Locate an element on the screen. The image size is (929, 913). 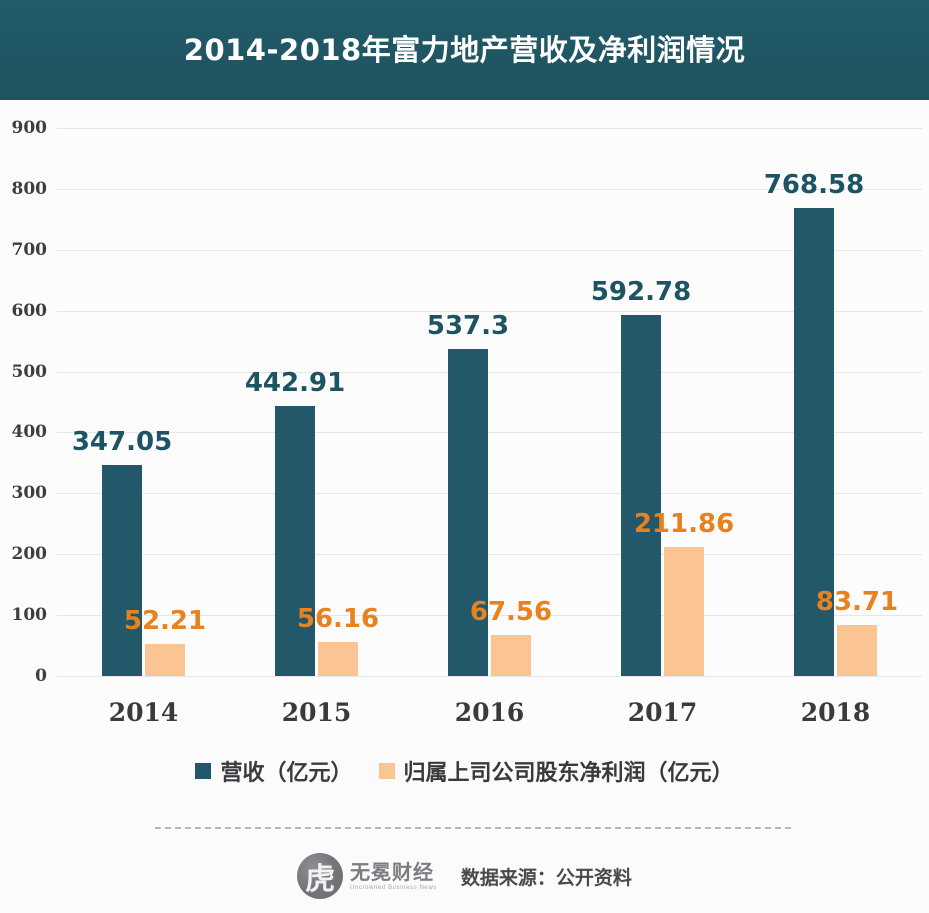
value-label-revenue-2018: 768.58 is located at coordinates (814, 185).